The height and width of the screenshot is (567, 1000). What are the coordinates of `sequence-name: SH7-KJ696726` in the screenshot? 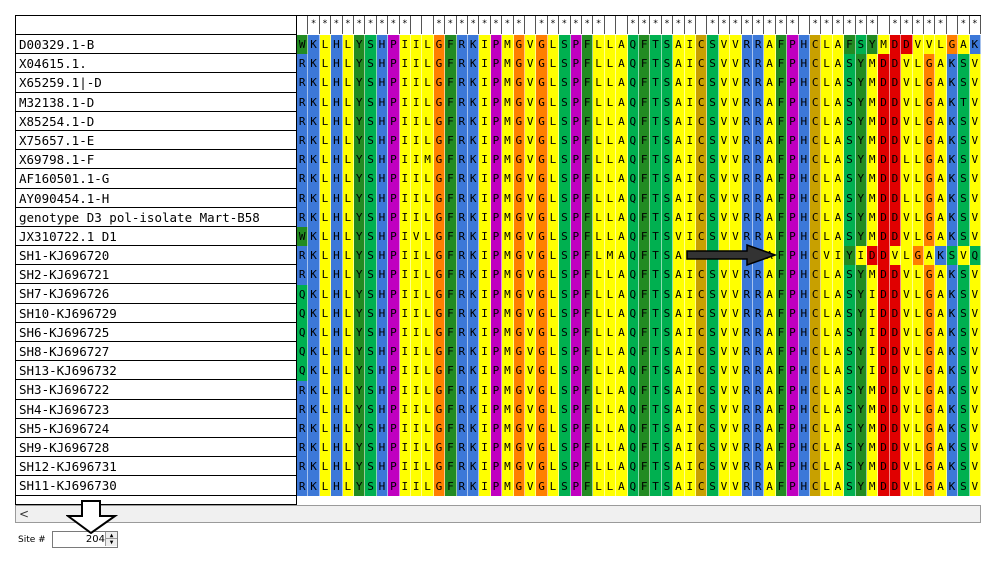 It's located at (156, 294).